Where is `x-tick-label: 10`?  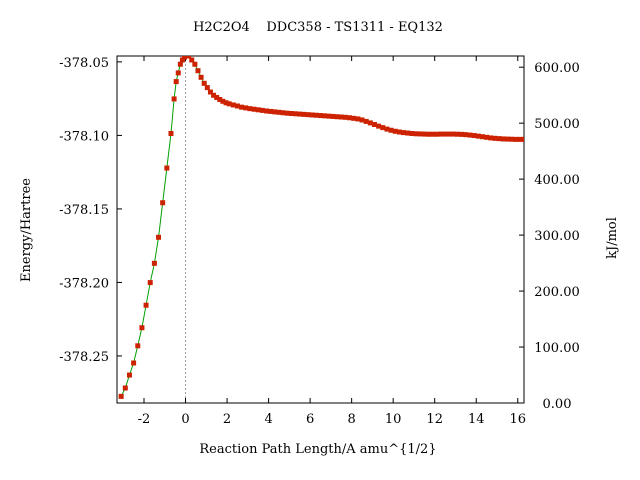
x-tick-label: 10 is located at coordinates (393, 419).